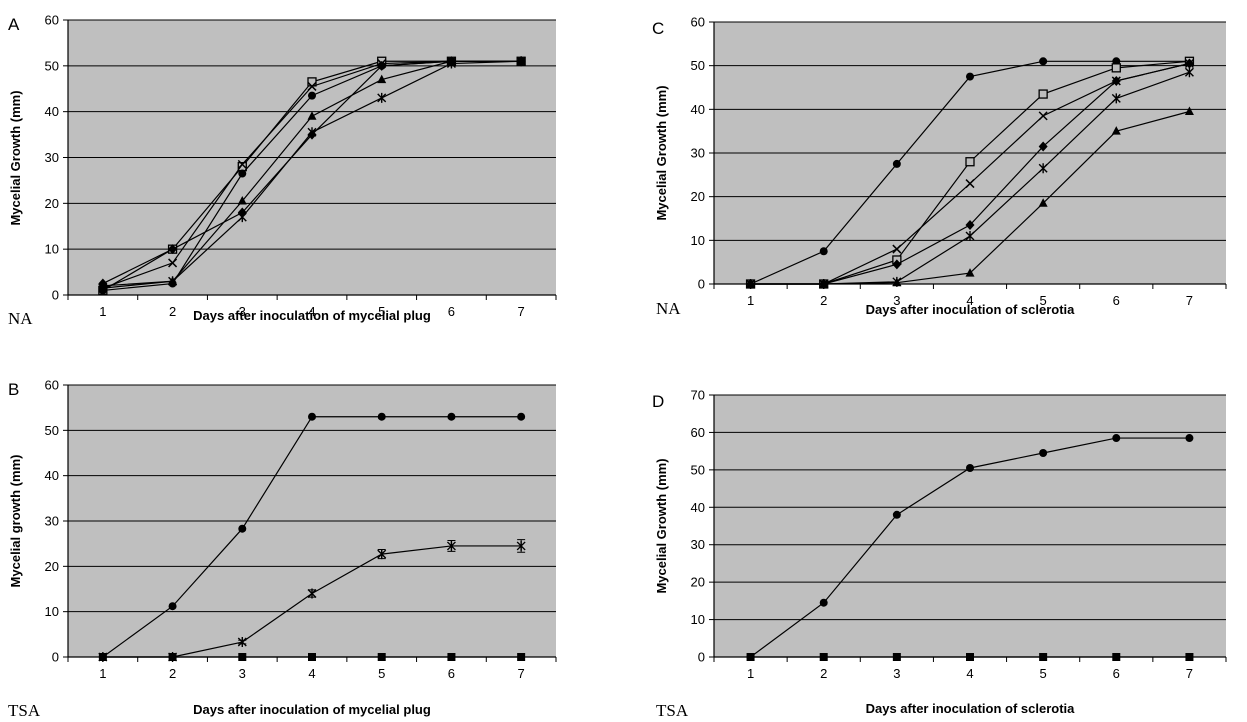  Describe the element at coordinates (672, 710) in the screenshot. I see `medium-label: TSA` at that location.